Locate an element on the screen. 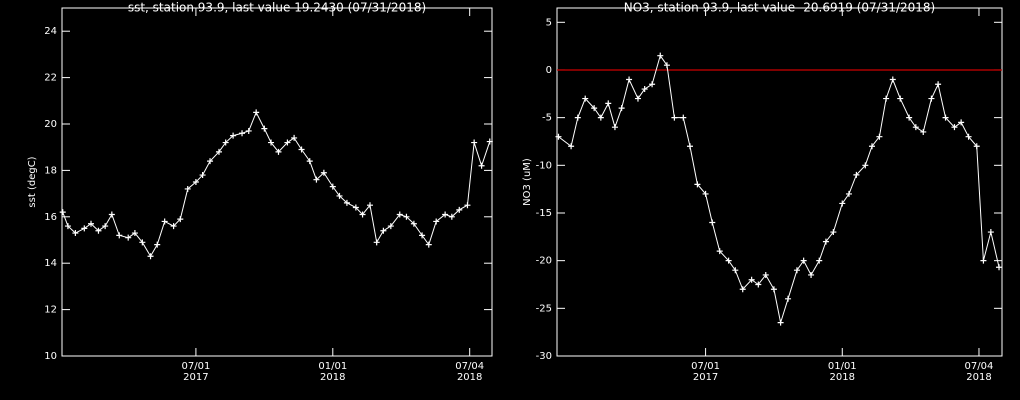 The width and height of the screenshot is (1020, 400). x-tick-label: 01/01 2018 is located at coordinates (842, 372).